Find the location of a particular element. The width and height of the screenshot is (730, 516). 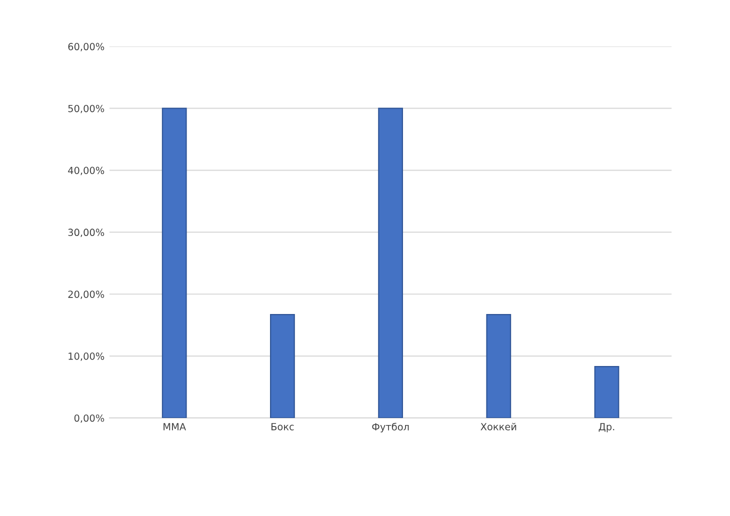

x-tick-label: MMA is located at coordinates (175, 426).